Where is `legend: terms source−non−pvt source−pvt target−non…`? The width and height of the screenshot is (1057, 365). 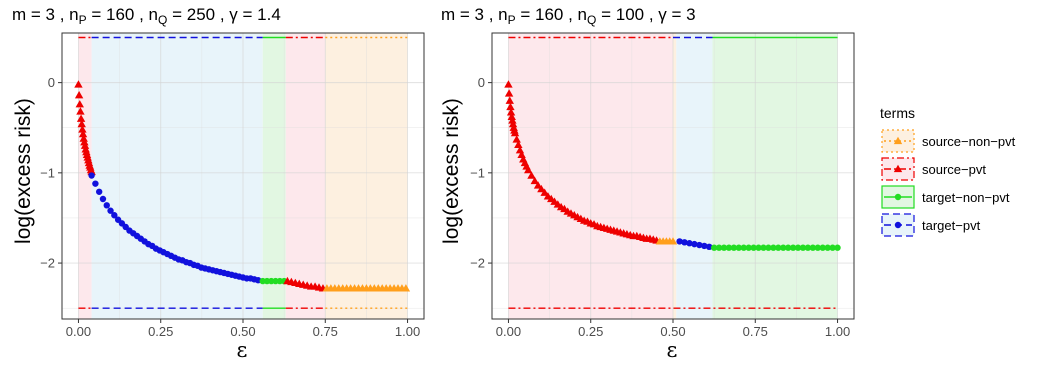 legend: terms source−non−pvt source−pvt target−non… is located at coordinates (948, 171).